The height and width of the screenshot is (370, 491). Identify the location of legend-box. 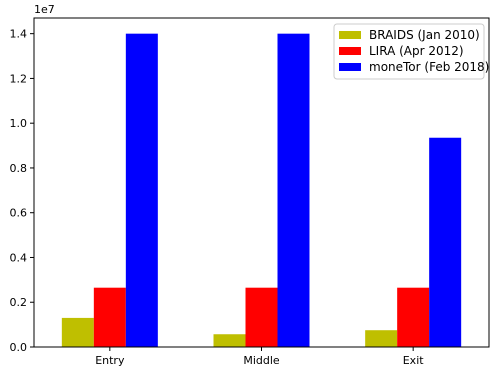
(409, 51).